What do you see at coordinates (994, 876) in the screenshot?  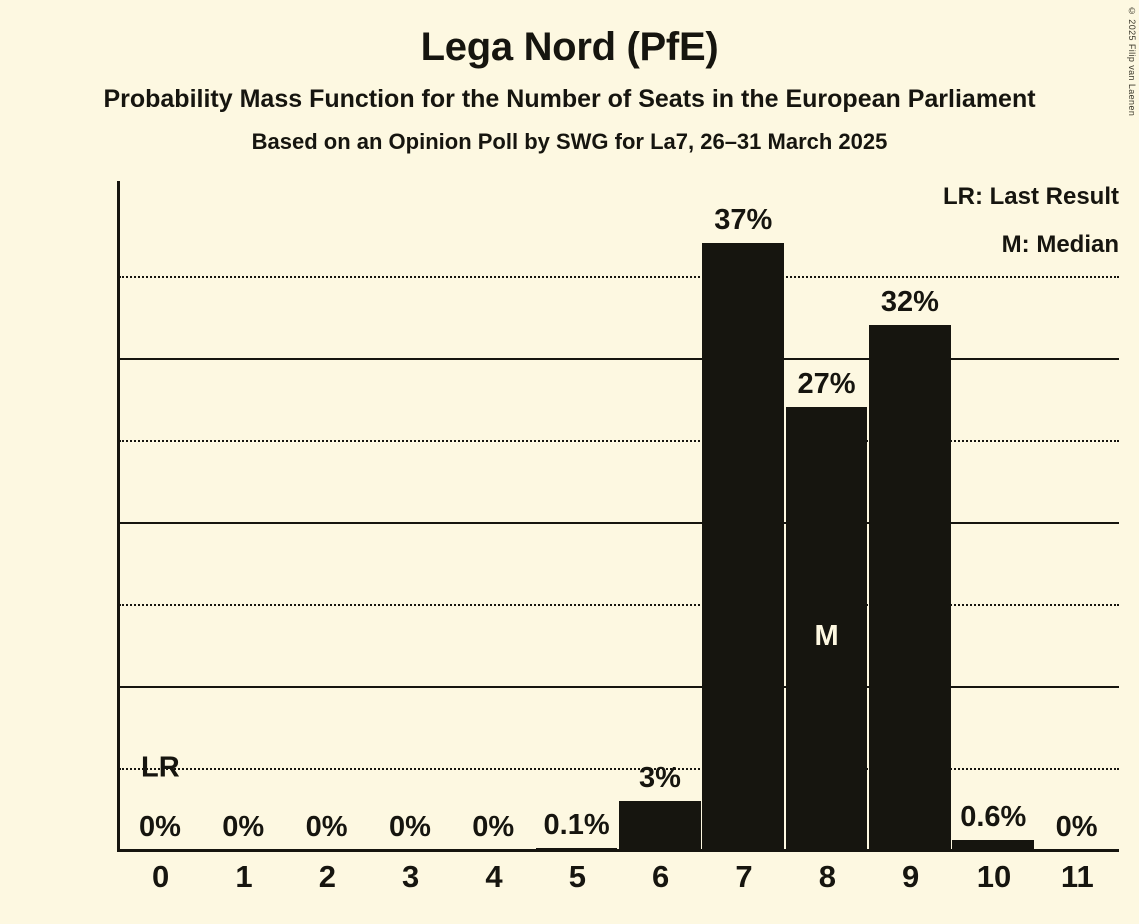 I see `x-axis-tick-label: 10` at bounding box center [994, 876].